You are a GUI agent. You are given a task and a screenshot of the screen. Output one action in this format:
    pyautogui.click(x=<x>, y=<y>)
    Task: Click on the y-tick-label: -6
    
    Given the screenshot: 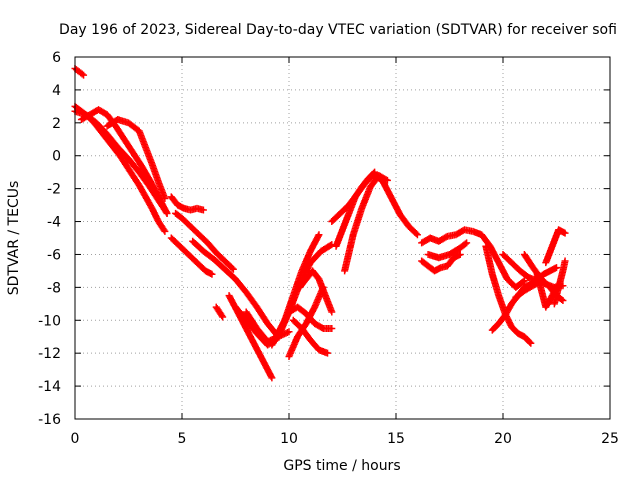 What is the action you would take?
    pyautogui.click(x=54, y=255)
    